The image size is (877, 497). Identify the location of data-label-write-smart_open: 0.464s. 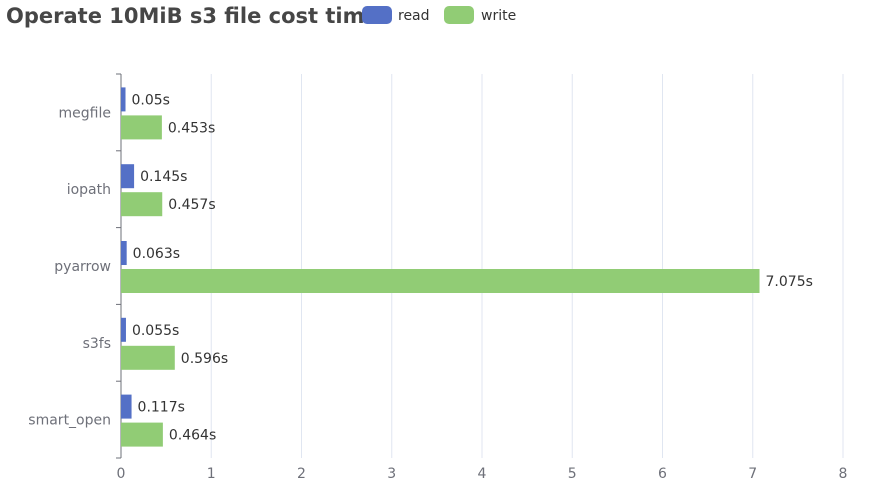
(192, 436).